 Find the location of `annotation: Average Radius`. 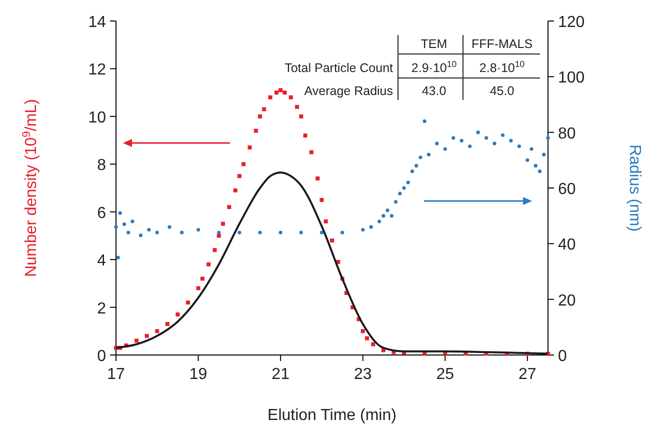

annotation: Average Radius is located at coordinates (348, 91).